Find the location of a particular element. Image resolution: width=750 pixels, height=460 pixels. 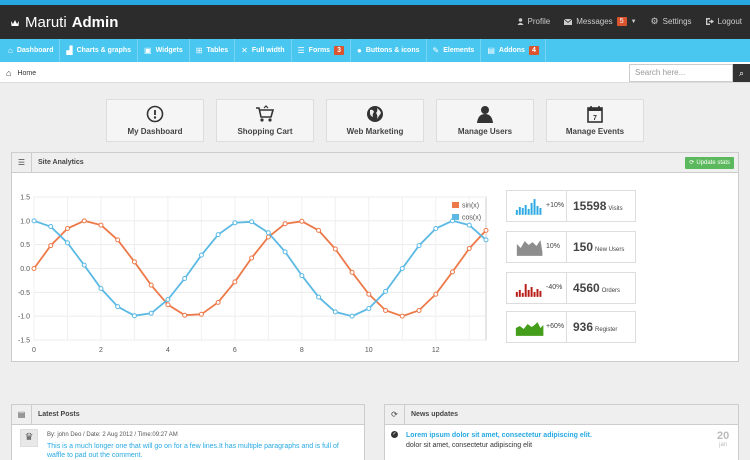

nav-label: Widgets is located at coordinates (169, 50).